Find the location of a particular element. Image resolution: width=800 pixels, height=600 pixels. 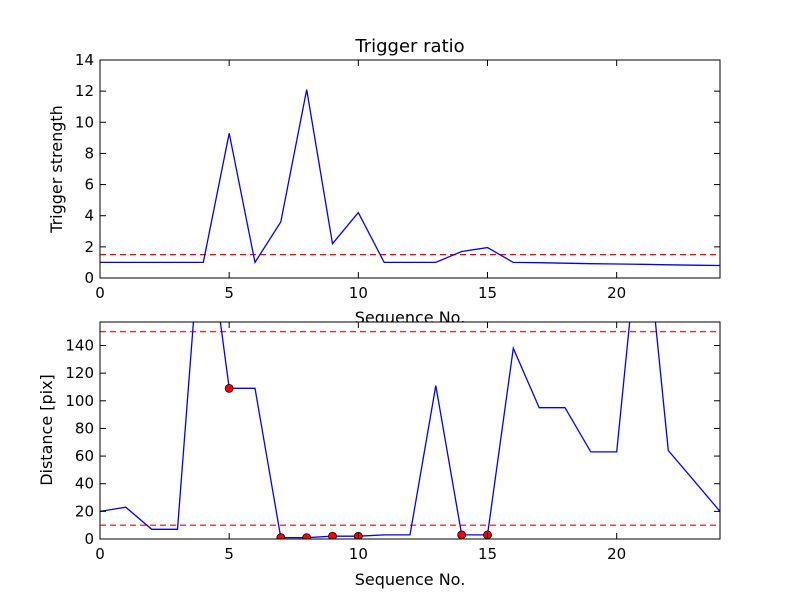

bottom-y-tick-label: 0 is located at coordinates (89, 539).